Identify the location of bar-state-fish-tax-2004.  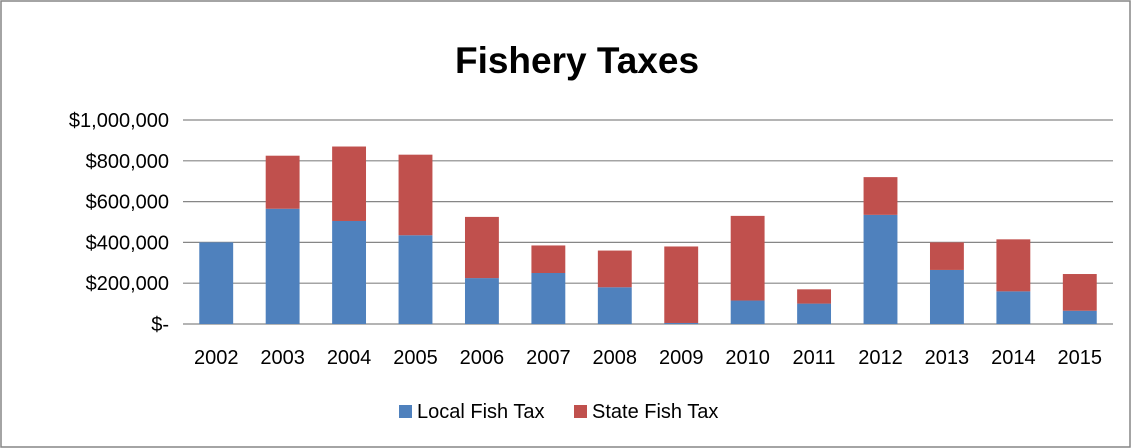
(349, 183).